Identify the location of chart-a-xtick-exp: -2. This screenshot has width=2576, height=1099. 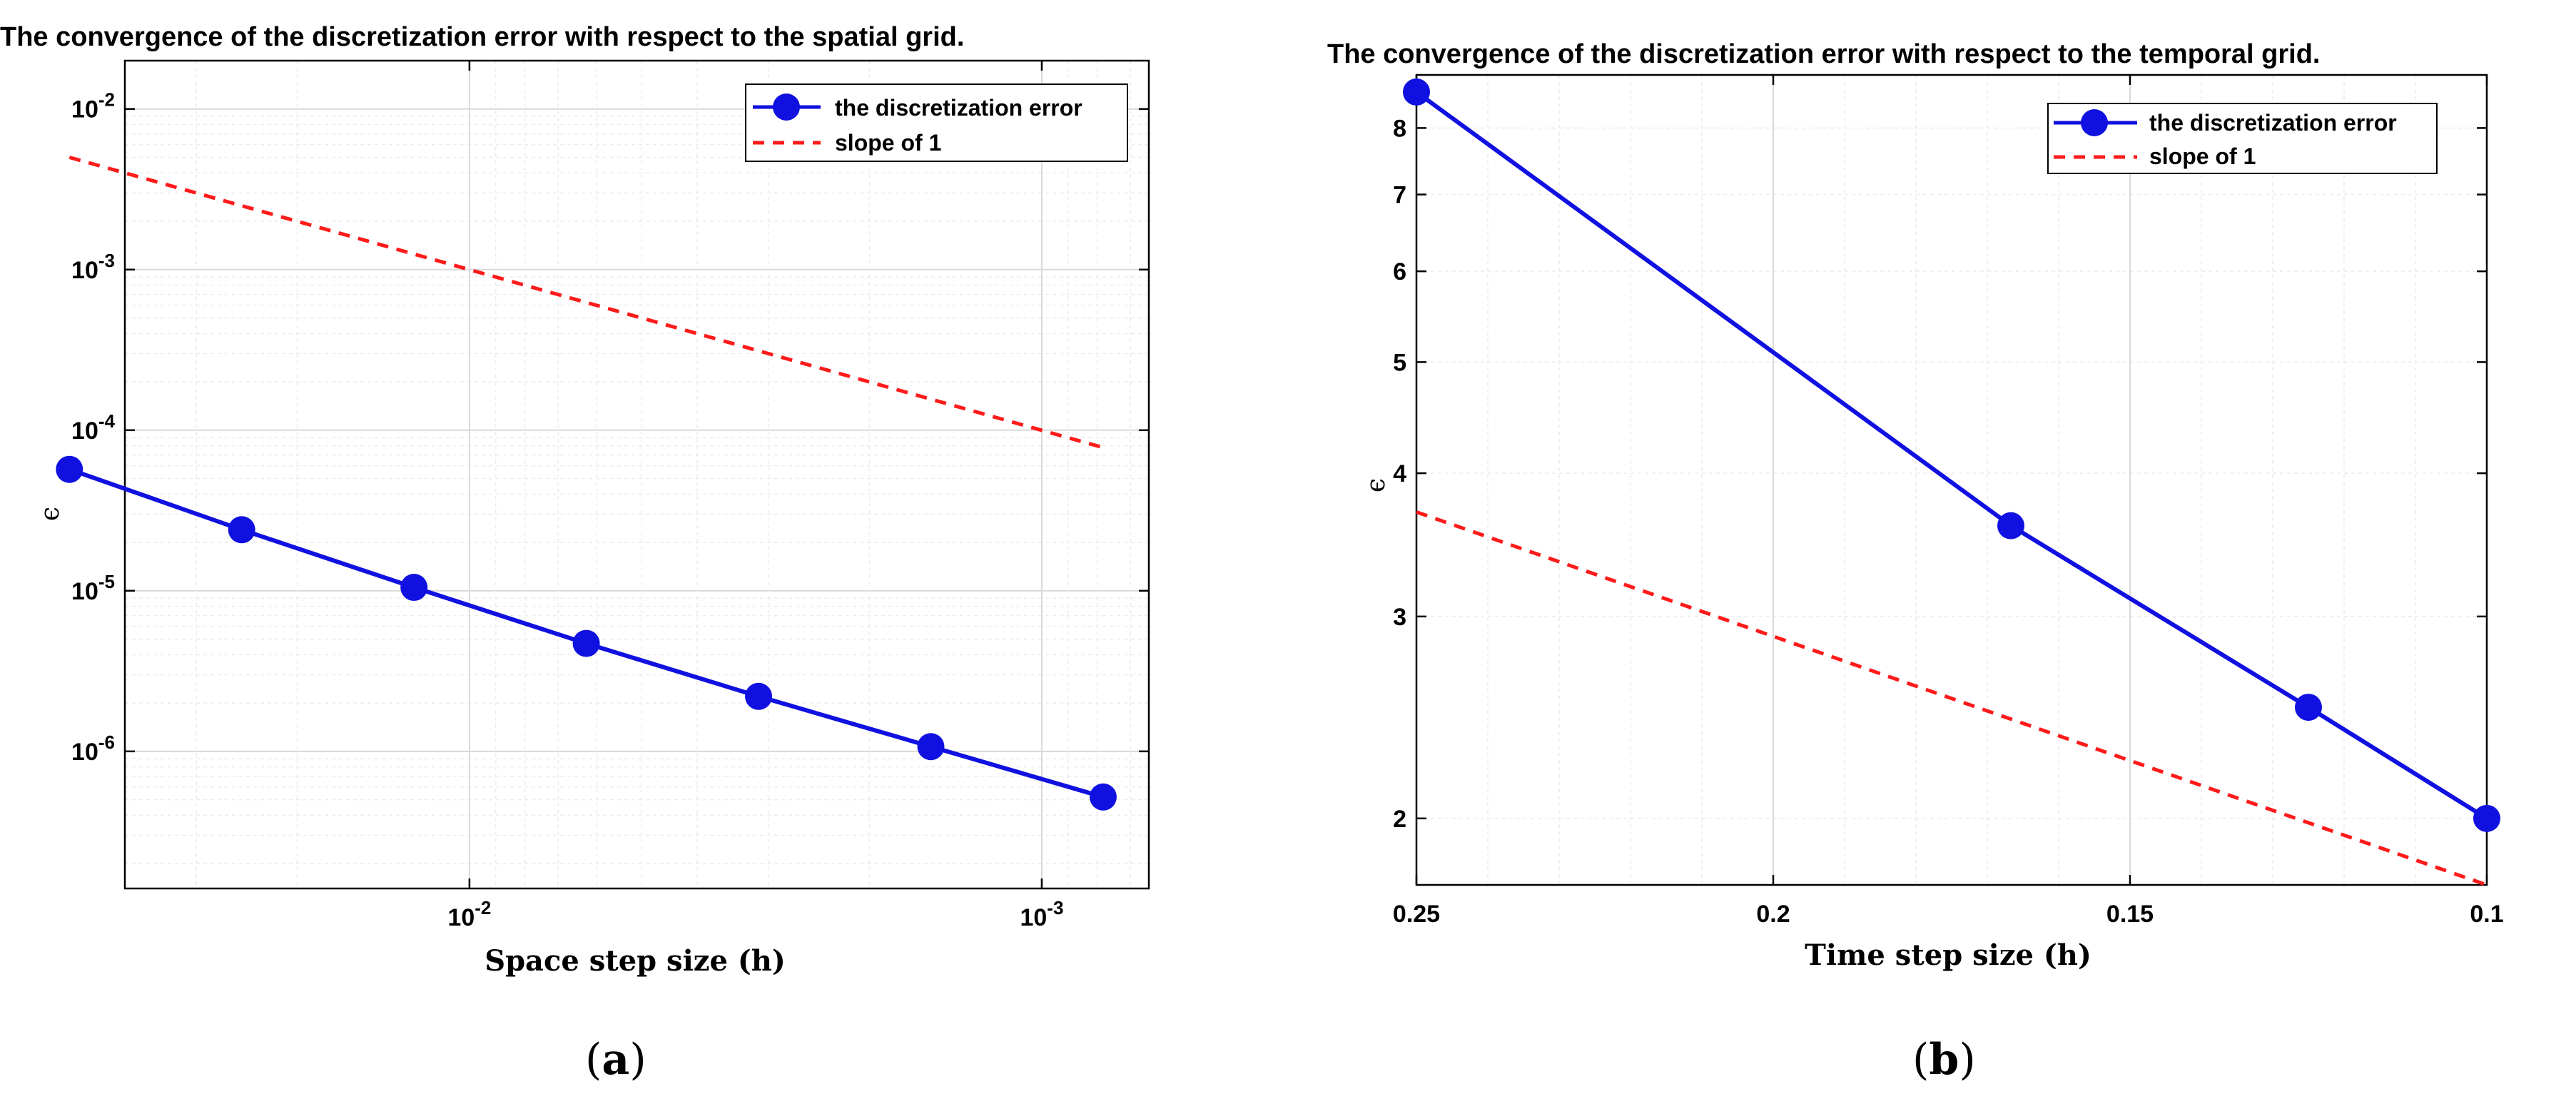
(483, 907).